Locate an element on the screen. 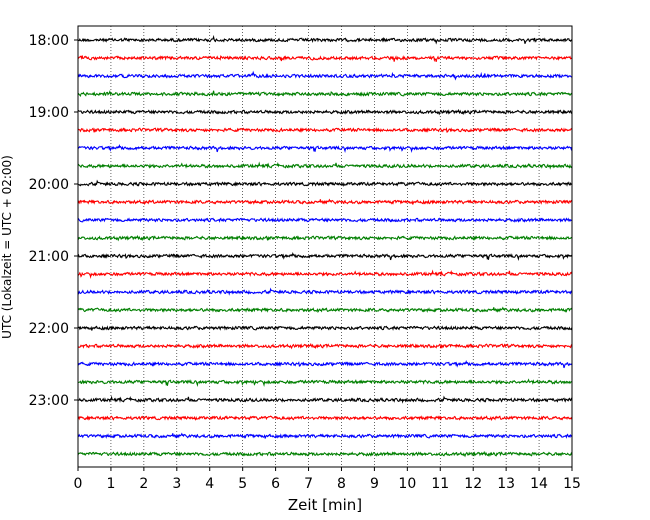  x-tick-label-2: 2 is located at coordinates (143, 484).